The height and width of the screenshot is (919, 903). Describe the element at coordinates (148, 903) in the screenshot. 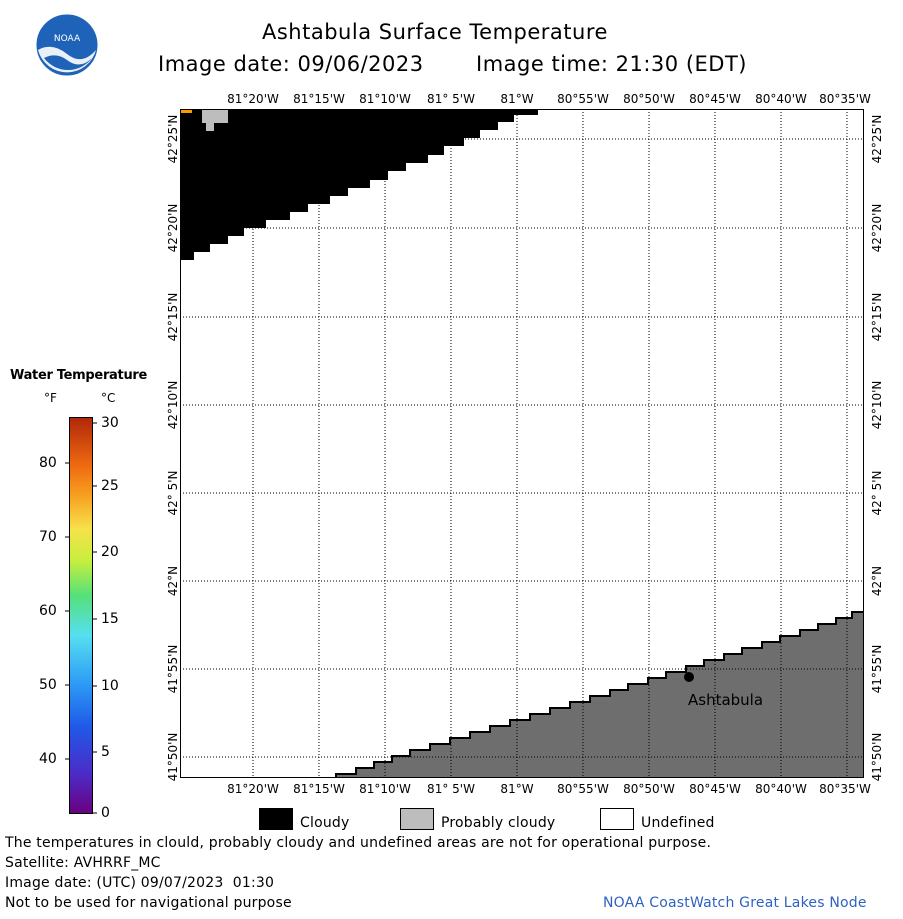

I see `nav-note-text: Not to be used for navigational purpose` at that location.